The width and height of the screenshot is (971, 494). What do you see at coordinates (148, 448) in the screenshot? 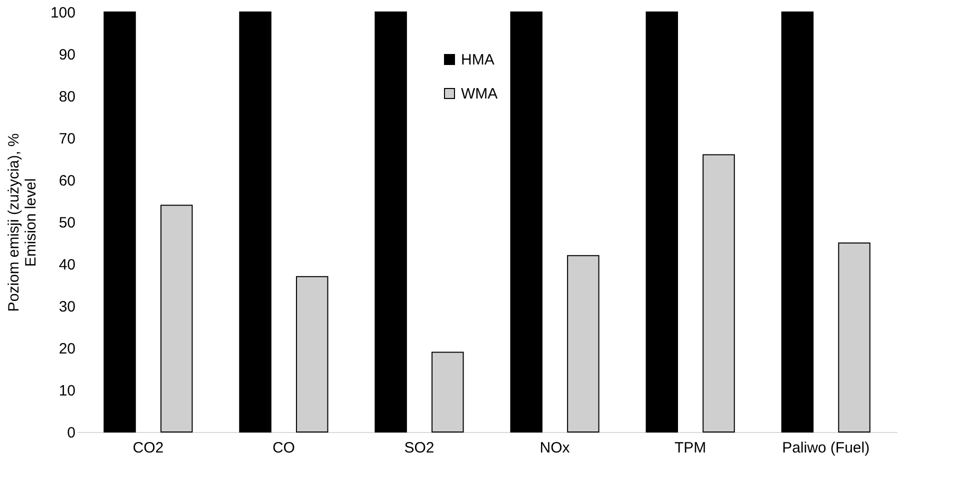
I see `x-tick-label: CO2` at bounding box center [148, 448].